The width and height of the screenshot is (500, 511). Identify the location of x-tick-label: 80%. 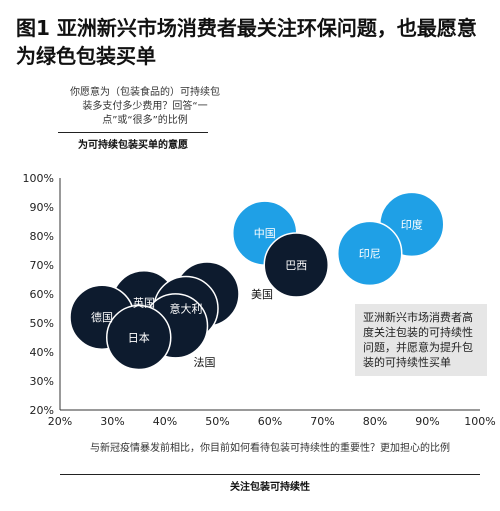
(375, 421).